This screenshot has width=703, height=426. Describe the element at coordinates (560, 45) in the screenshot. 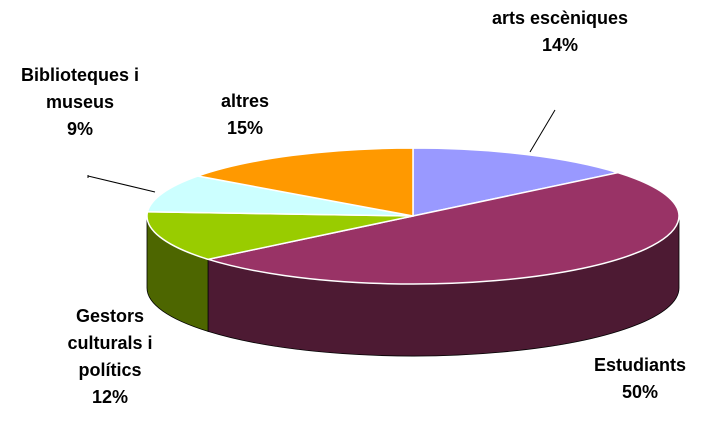

I see `label-value: 14%` at that location.